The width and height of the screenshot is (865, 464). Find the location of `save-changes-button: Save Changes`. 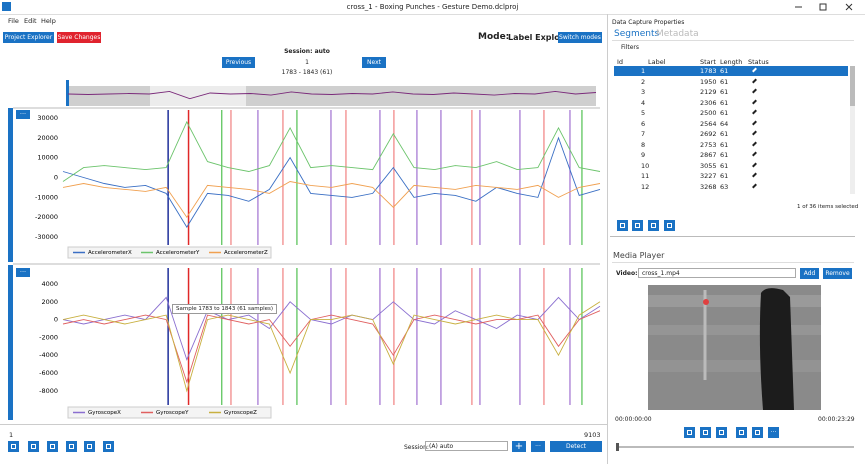

save-changes-button: Save Changes is located at coordinates (79, 37).